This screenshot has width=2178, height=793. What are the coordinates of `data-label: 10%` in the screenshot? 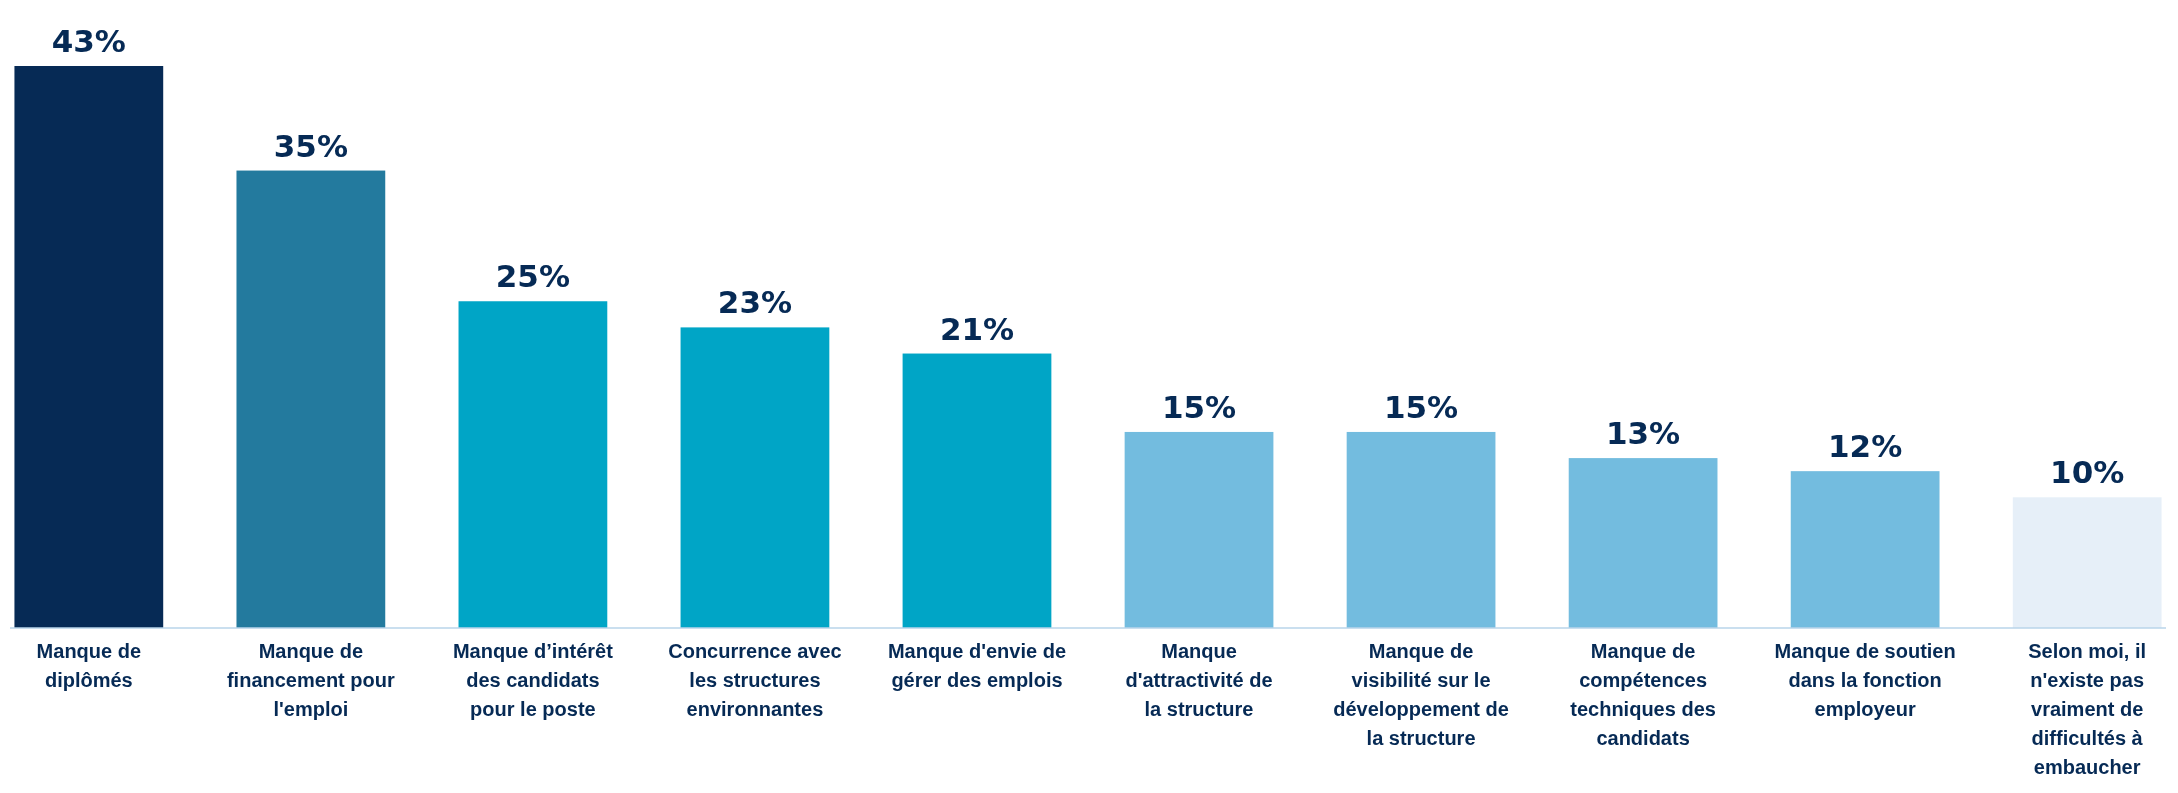 It's located at (2087, 472).